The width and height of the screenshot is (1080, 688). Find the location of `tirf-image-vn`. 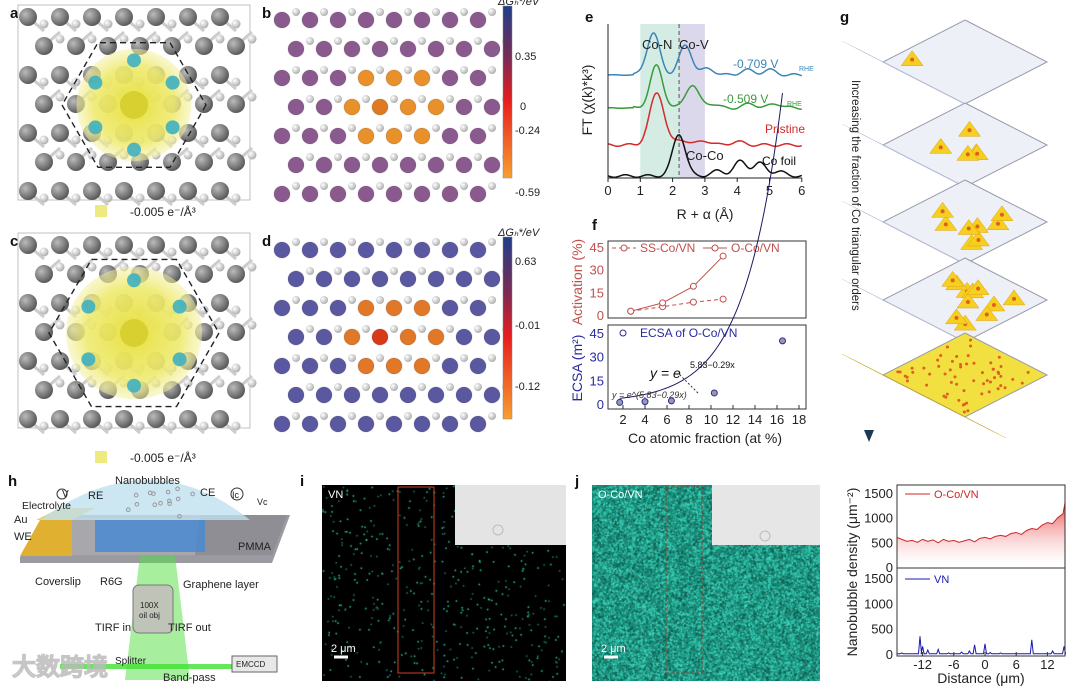

tirf-image-vn is located at coordinates (444, 583).